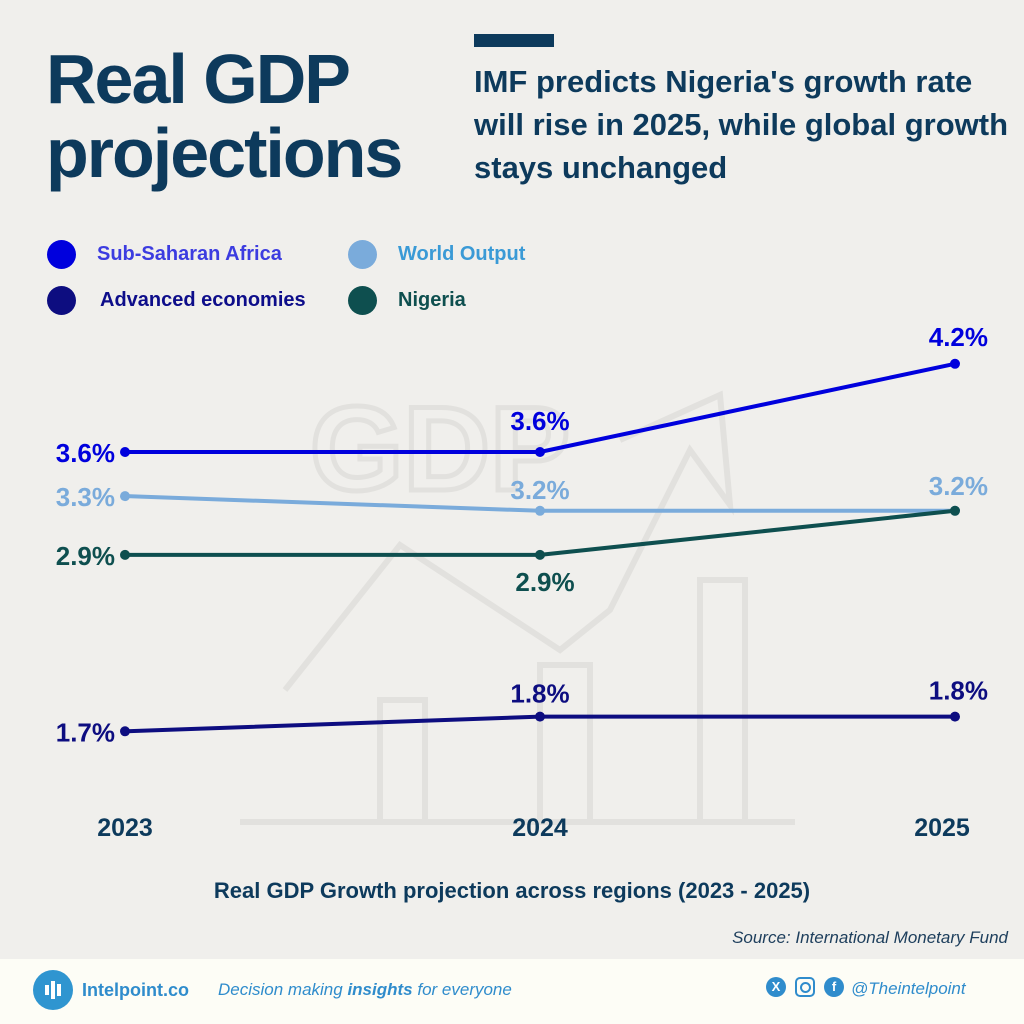 This screenshot has width=1024, height=1024. What do you see at coordinates (135, 990) in the screenshot?
I see `brand-link: Intelpoint.co` at bounding box center [135, 990].